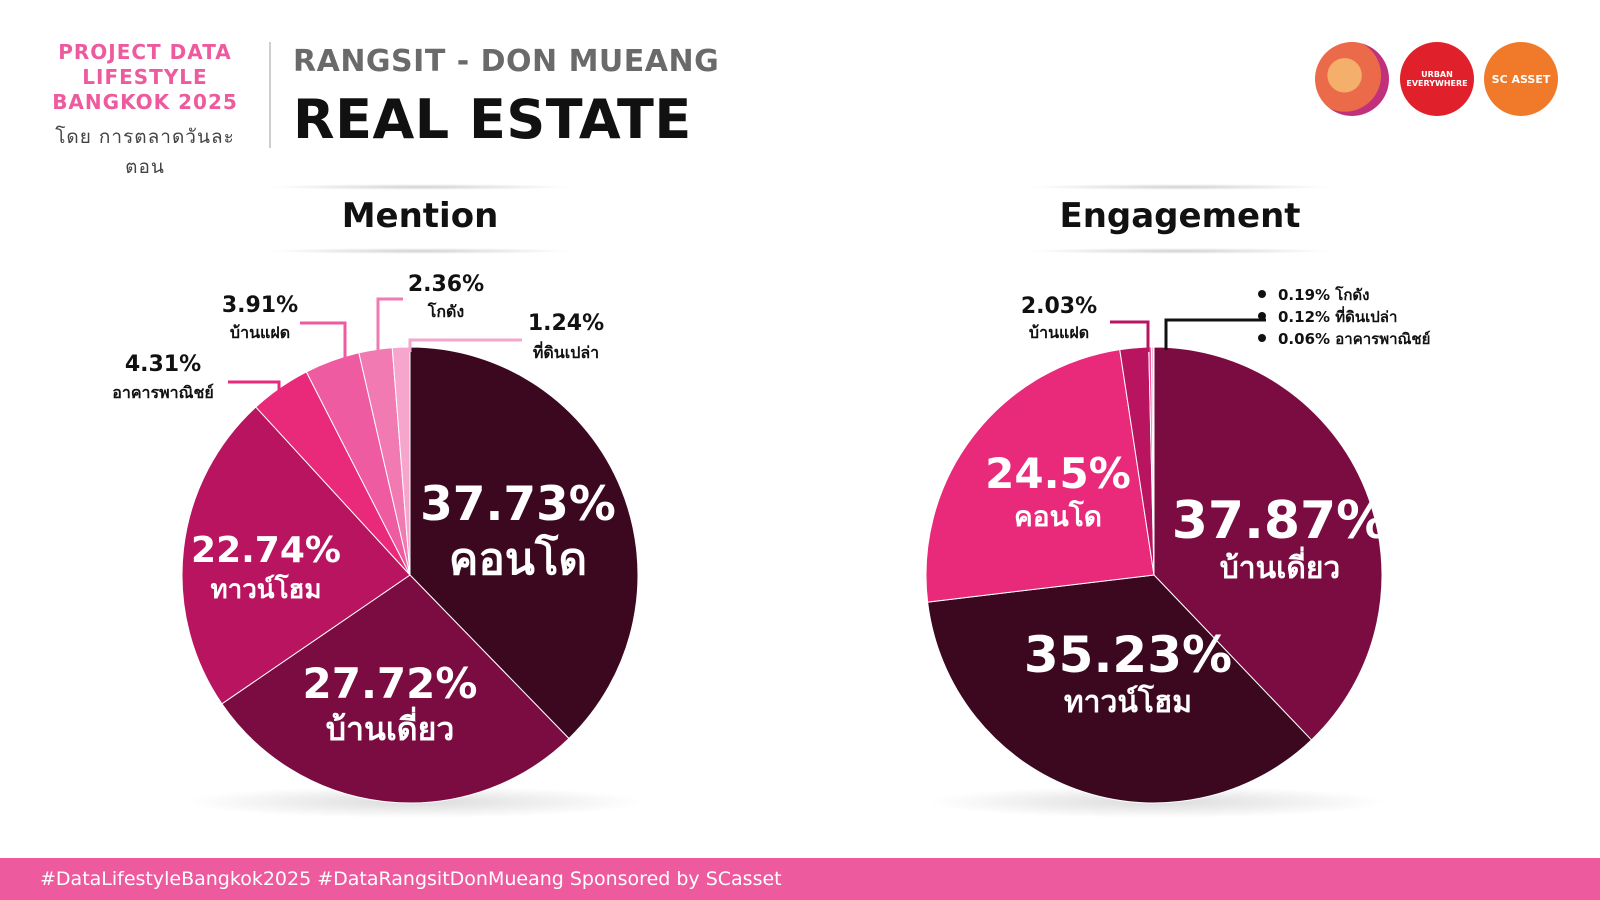 This screenshot has width=1600, height=900. I want to click on callout-category-label: อาคารพาณิชย์, so click(162, 392).